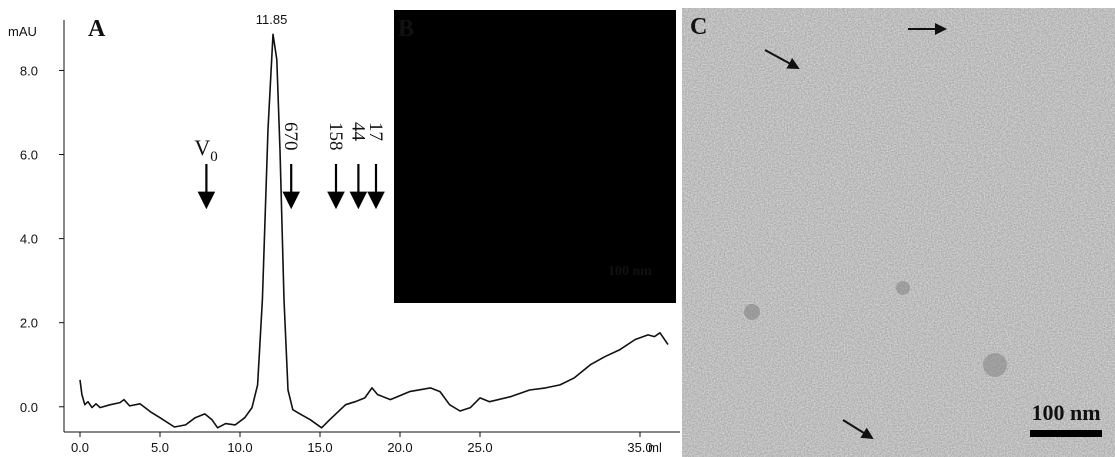  What do you see at coordinates (290, 136) in the screenshot?
I see `marker-label: 670` at bounding box center [290, 136].